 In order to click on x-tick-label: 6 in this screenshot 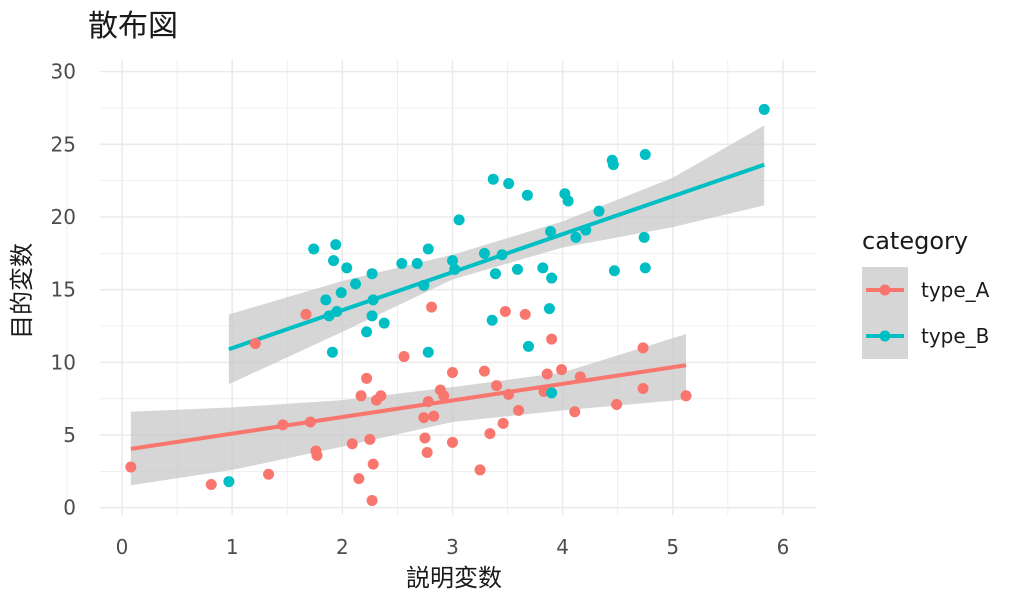, I will do `click(783, 547)`.